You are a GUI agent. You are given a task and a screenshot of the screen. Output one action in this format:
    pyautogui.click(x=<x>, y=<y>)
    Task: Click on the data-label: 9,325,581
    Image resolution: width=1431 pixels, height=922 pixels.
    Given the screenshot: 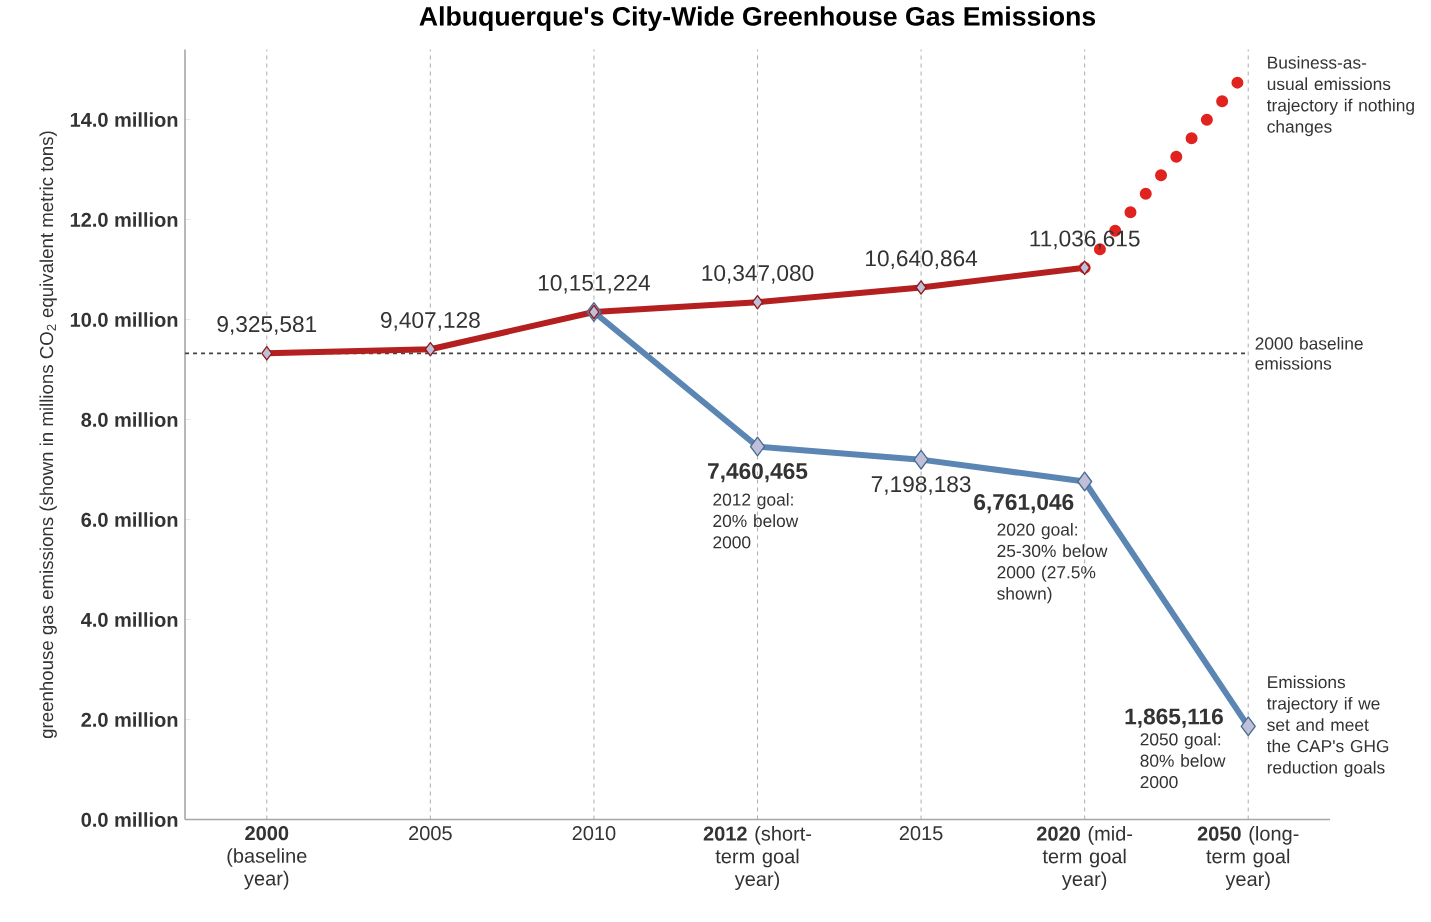 What is the action you would take?
    pyautogui.click(x=267, y=326)
    